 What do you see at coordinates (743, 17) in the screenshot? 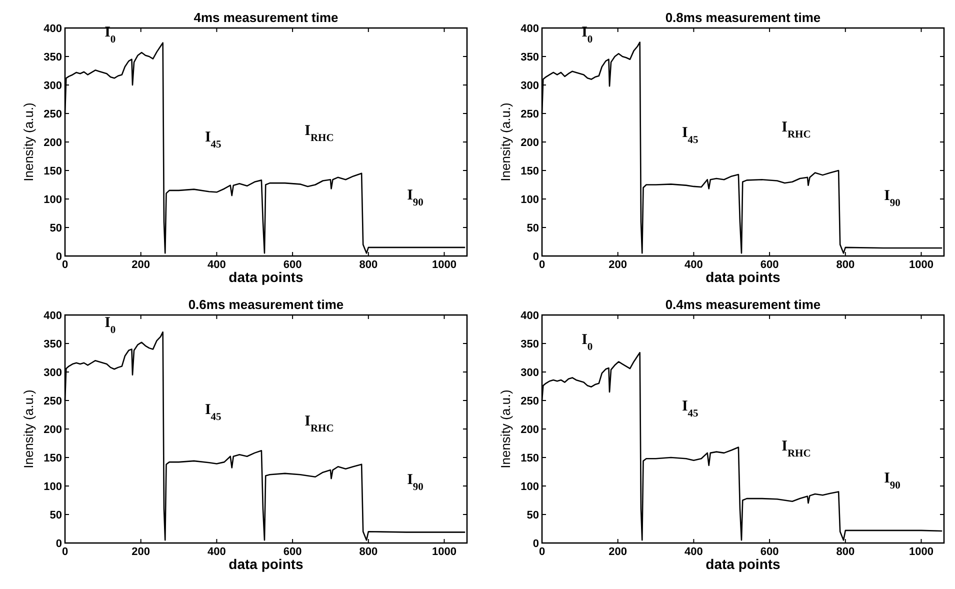
I see `chart-title: 0.8ms measurement time` at bounding box center [743, 17].